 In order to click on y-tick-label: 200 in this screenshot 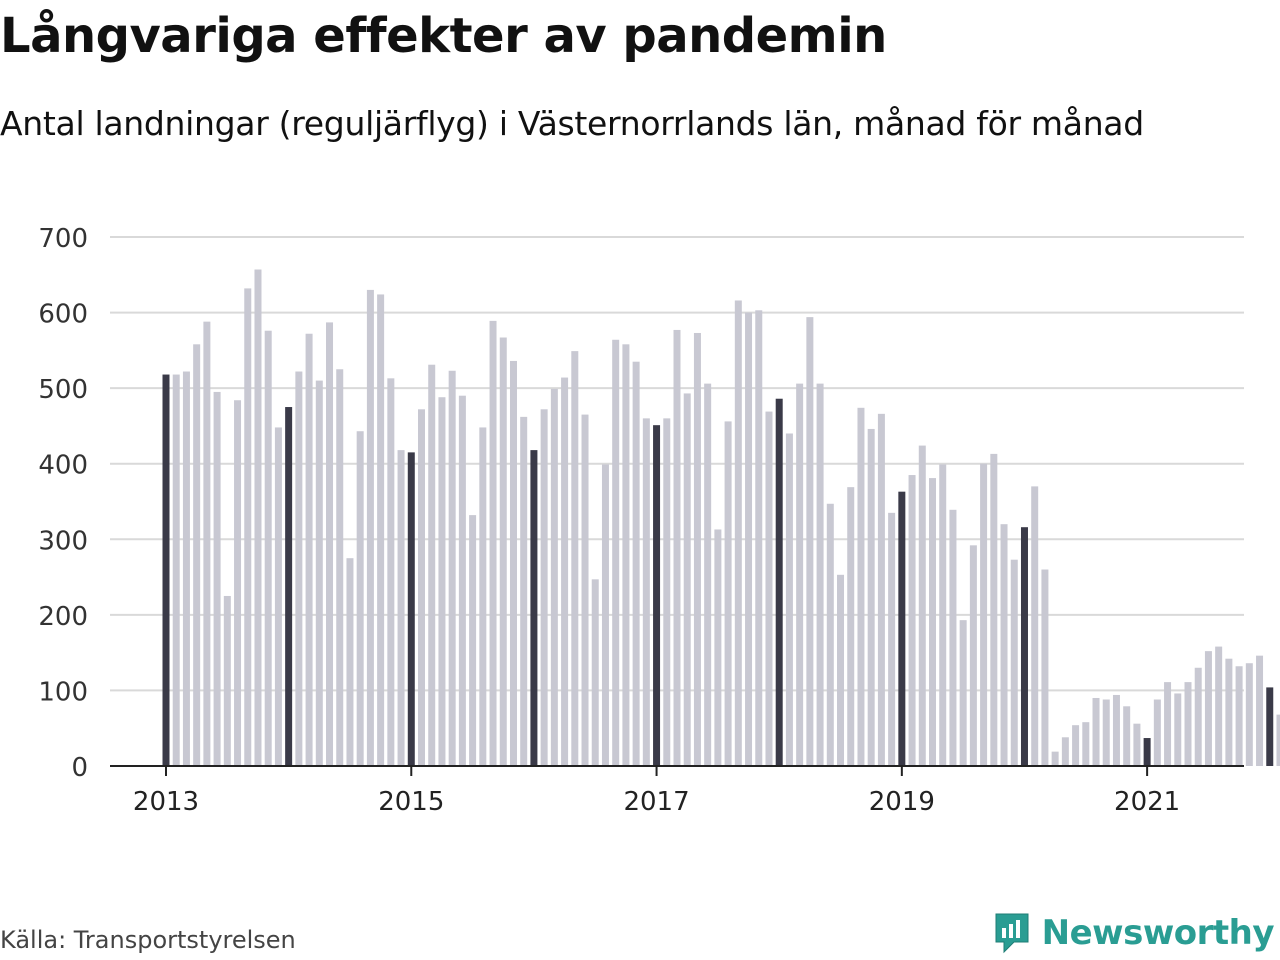, I will do `click(63, 617)`.